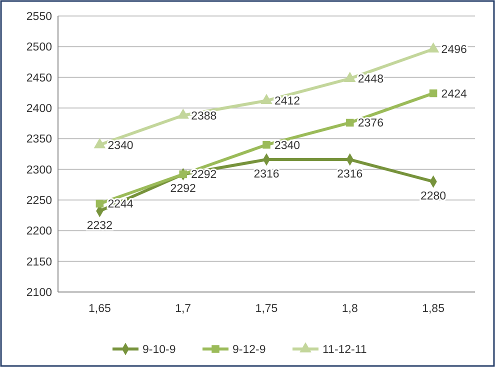 Image resolution: width=495 pixels, height=367 pixels. Describe the element at coordinates (350, 309) in the screenshot. I see `x-tick-label: 1,8` at that location.